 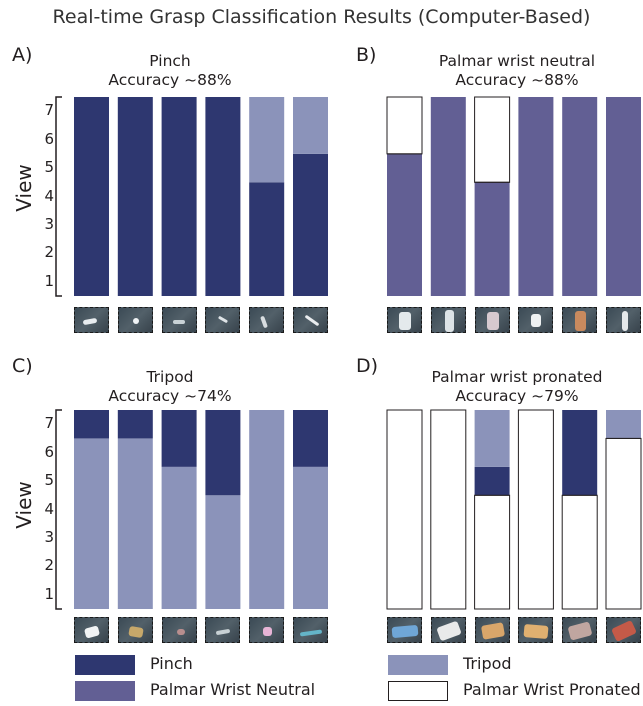 What do you see at coordinates (517, 61) in the screenshot?
I see `panel-class-name: Palmar wrist neutral` at bounding box center [517, 61].